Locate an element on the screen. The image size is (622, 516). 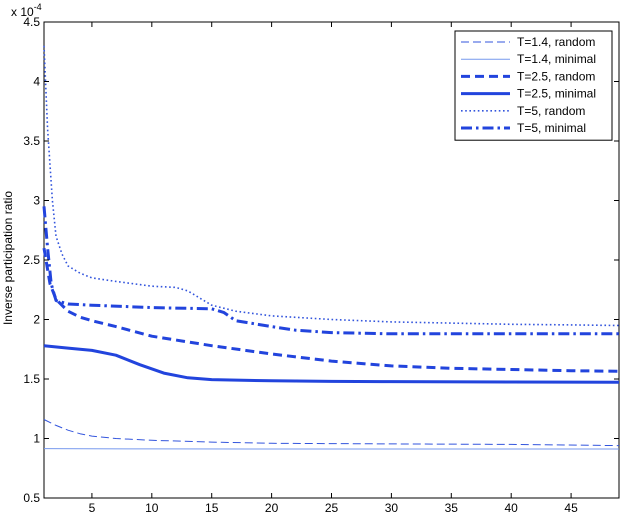
legend-entry: T=2.5, minimal is located at coordinates (556, 94).